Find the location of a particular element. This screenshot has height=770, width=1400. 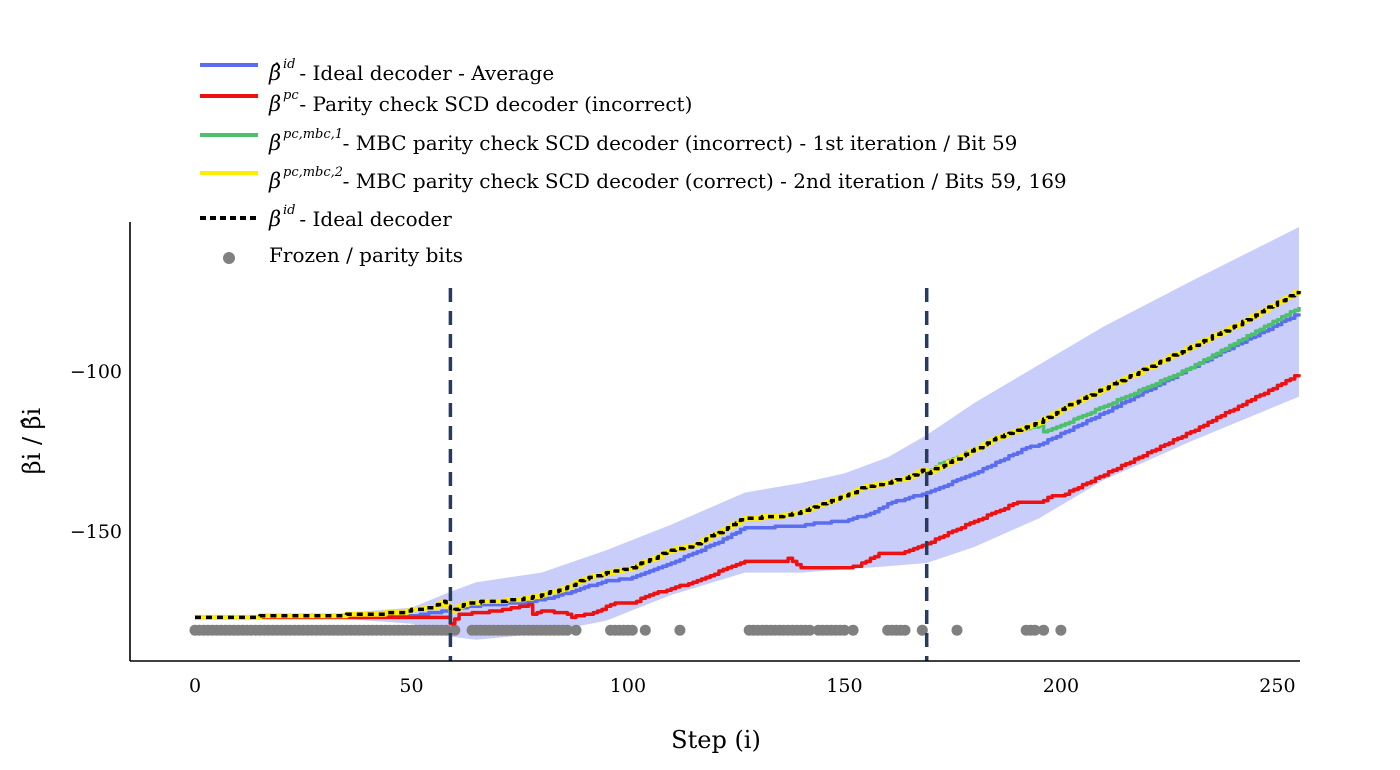

legend-entry: β id - Ideal decoder is located at coordinates (326, 217).